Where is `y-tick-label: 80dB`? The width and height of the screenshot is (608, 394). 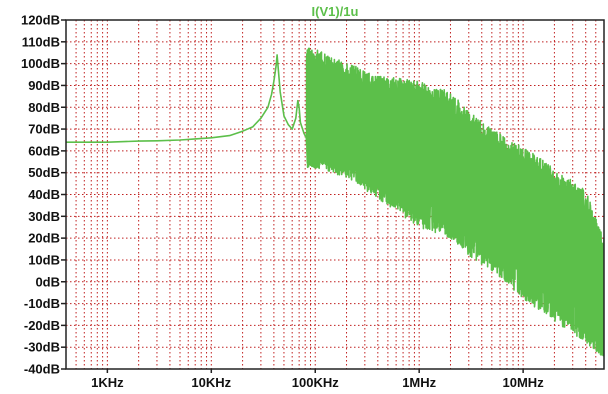
y-tick-label: 80dB is located at coordinates (44, 107).